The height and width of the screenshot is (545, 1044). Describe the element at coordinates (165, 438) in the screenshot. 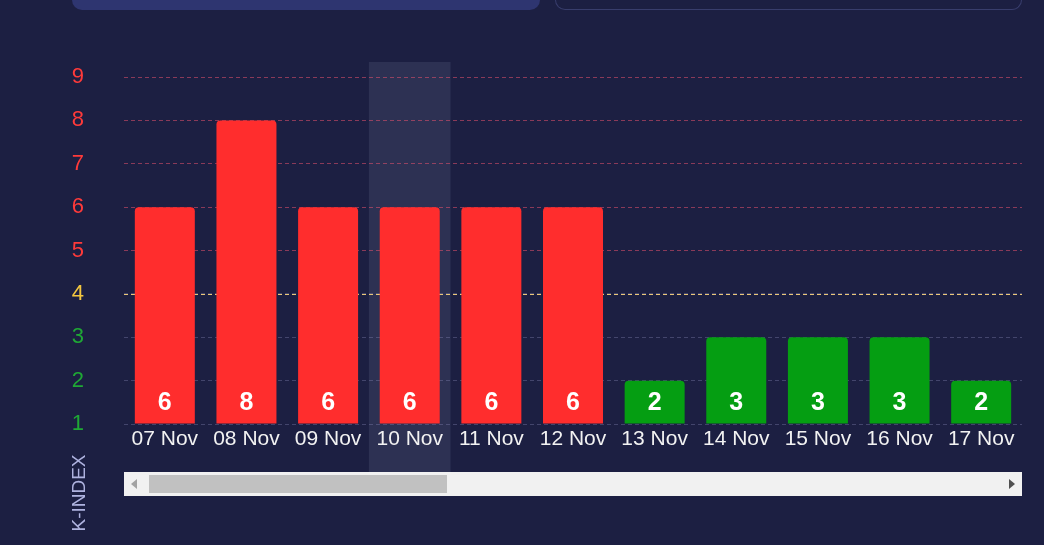

I see `x-tick-label: 07 Nov` at that location.